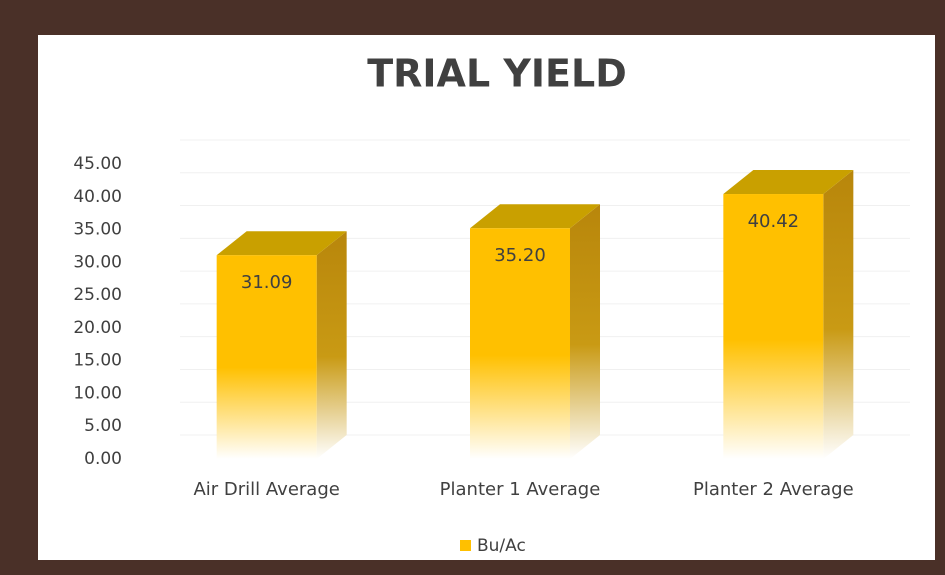  Describe the element at coordinates (97, 295) in the screenshot. I see `y-tick-label: 25.00` at that location.